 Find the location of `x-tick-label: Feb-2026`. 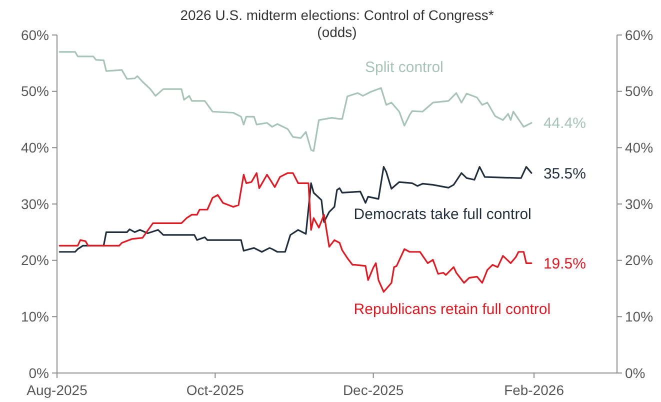

x-tick-label: Feb-2026 is located at coordinates (534, 390).